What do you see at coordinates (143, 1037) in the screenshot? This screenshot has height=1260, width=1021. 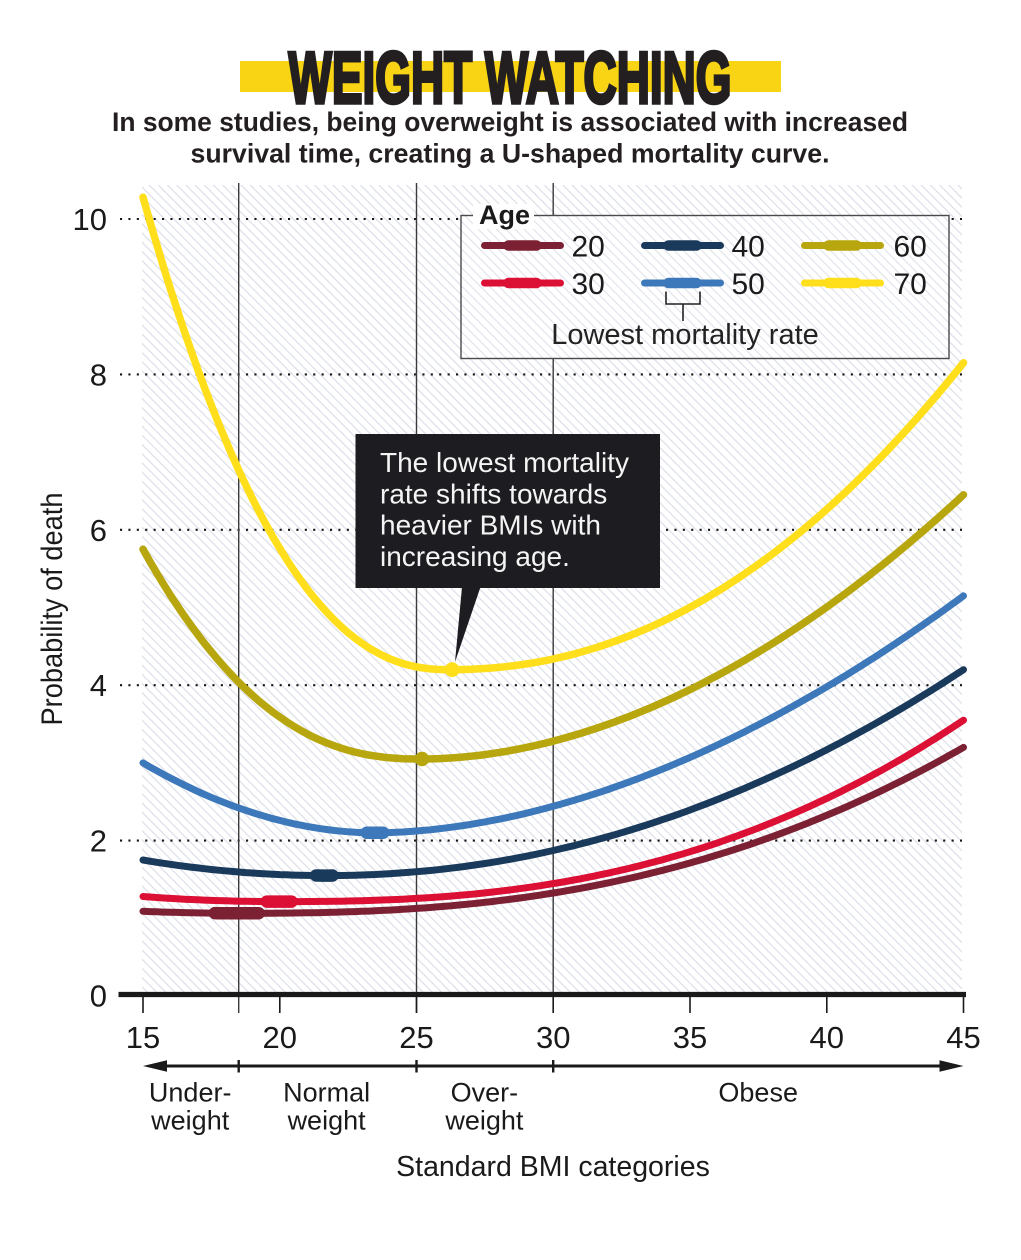 I see `svg-text: 15` at bounding box center [143, 1037].